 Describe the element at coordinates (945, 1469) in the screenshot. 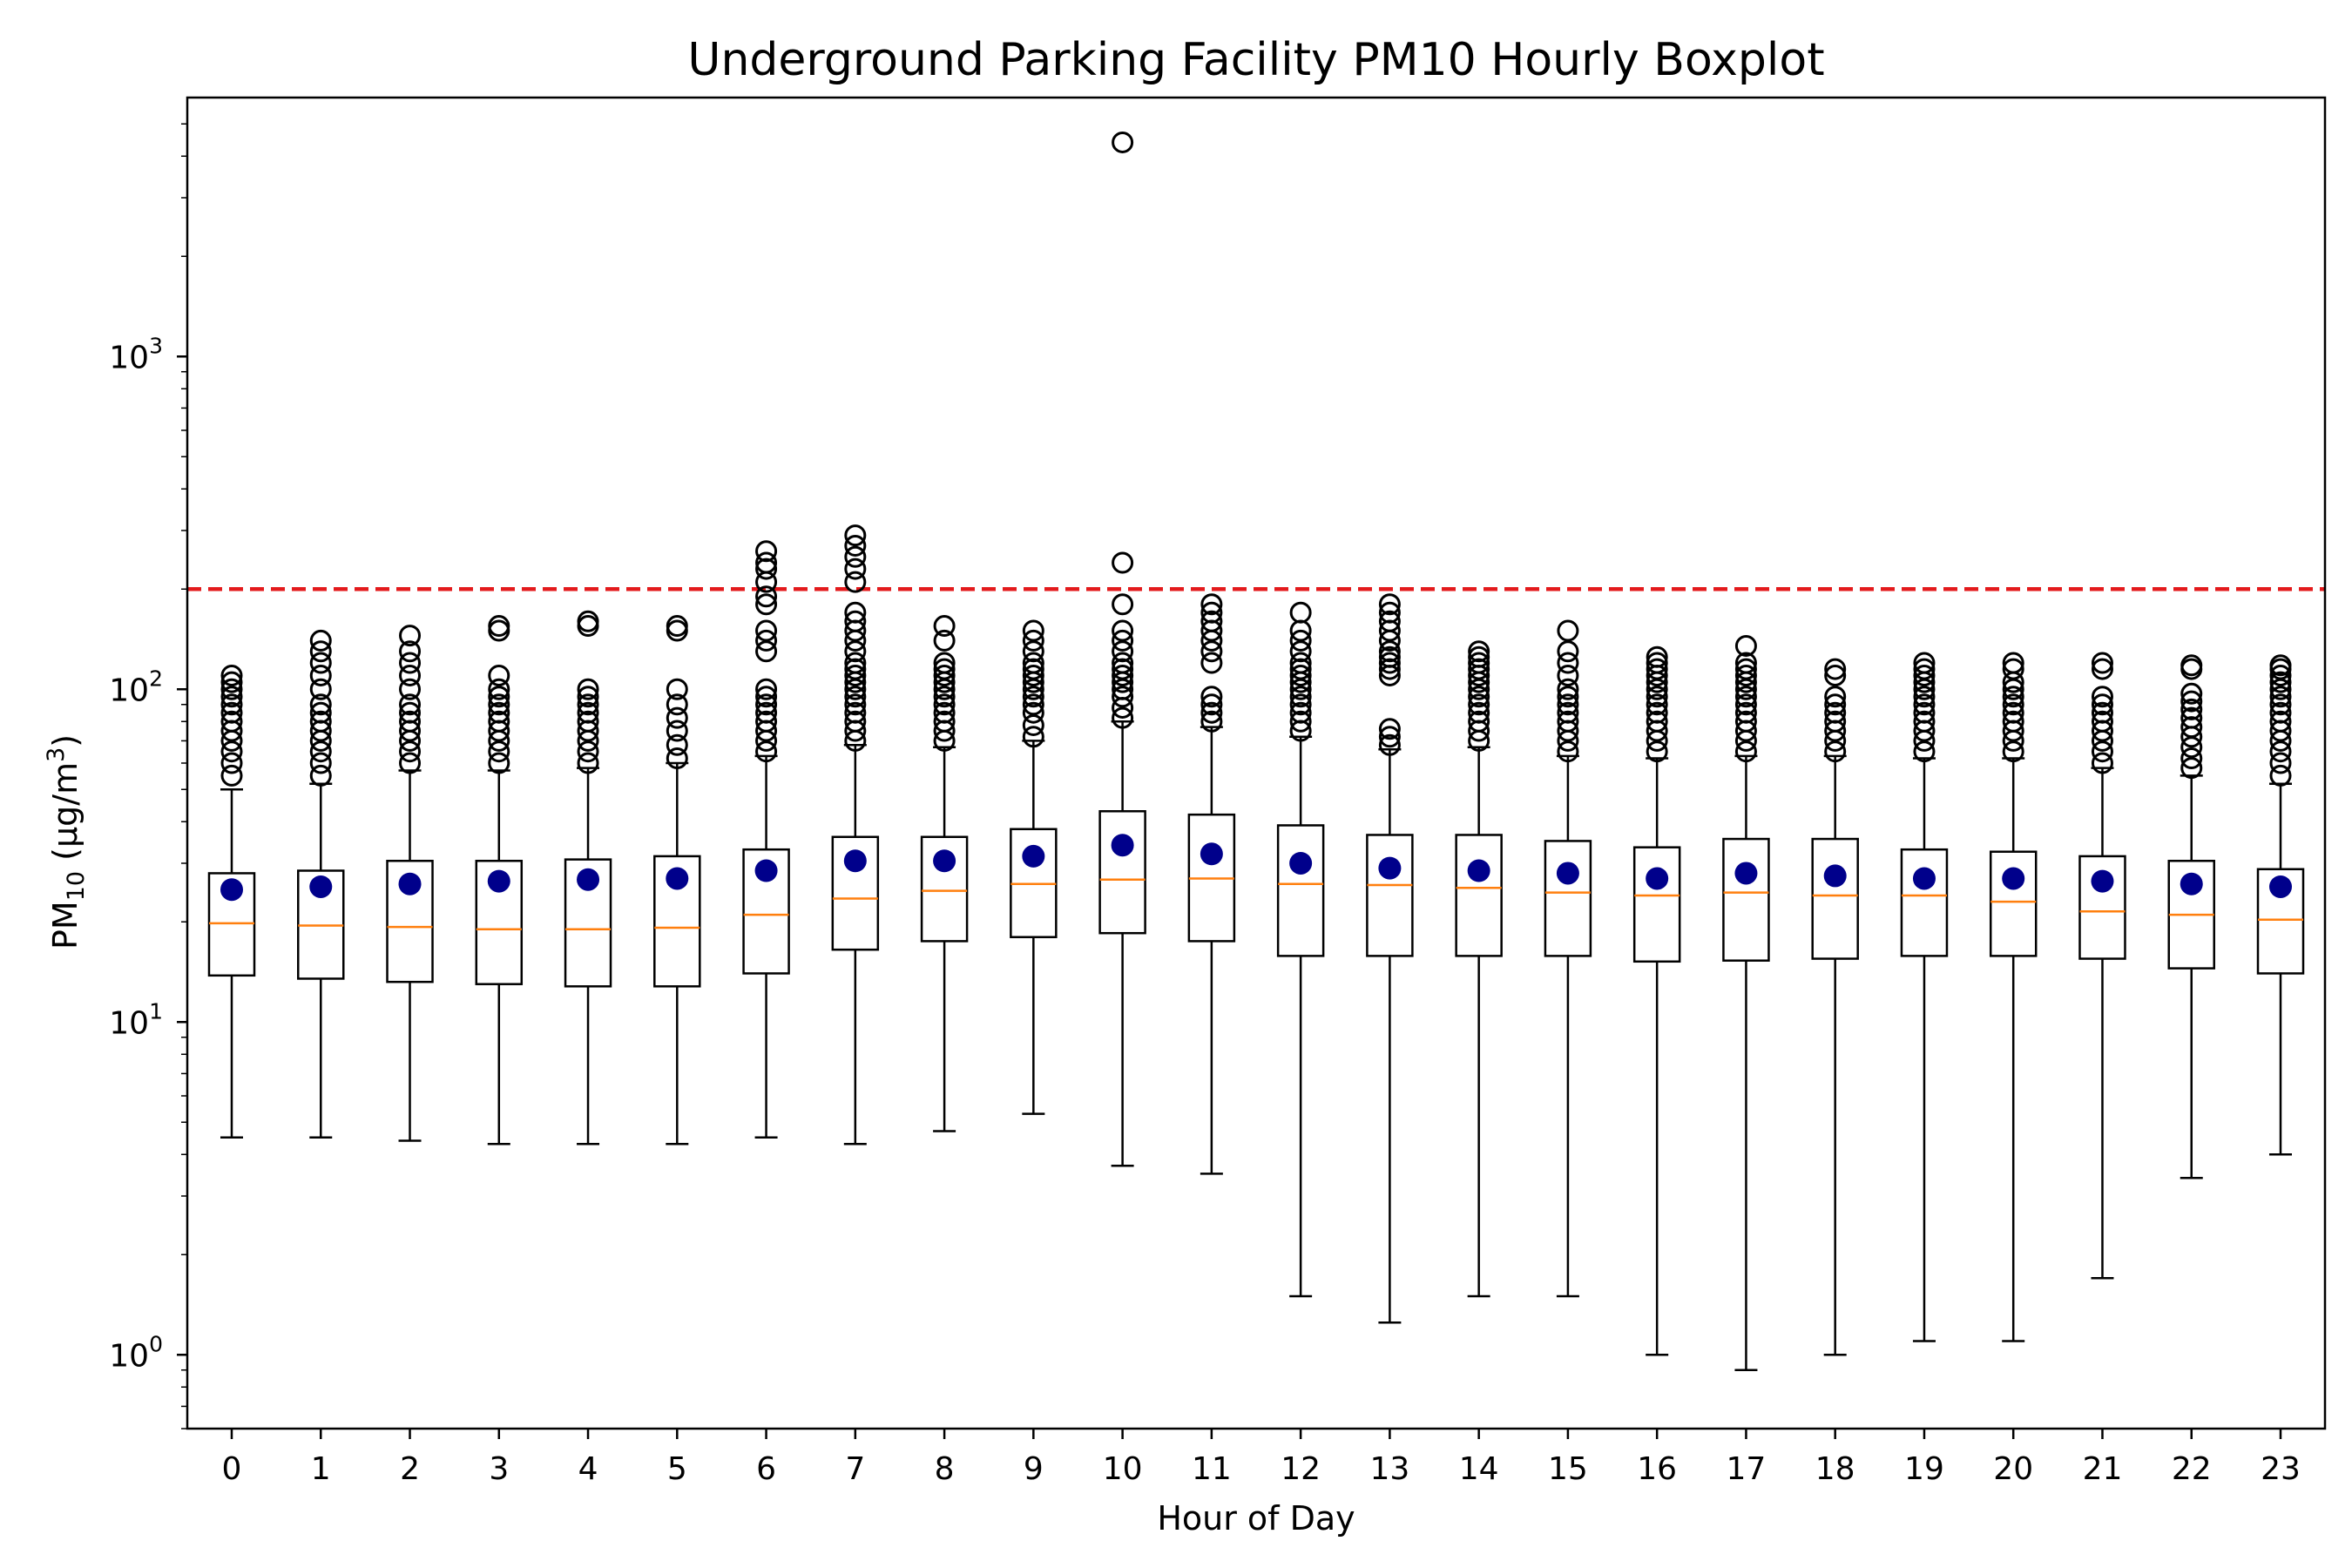

I see `x-tick-label: 8` at that location.